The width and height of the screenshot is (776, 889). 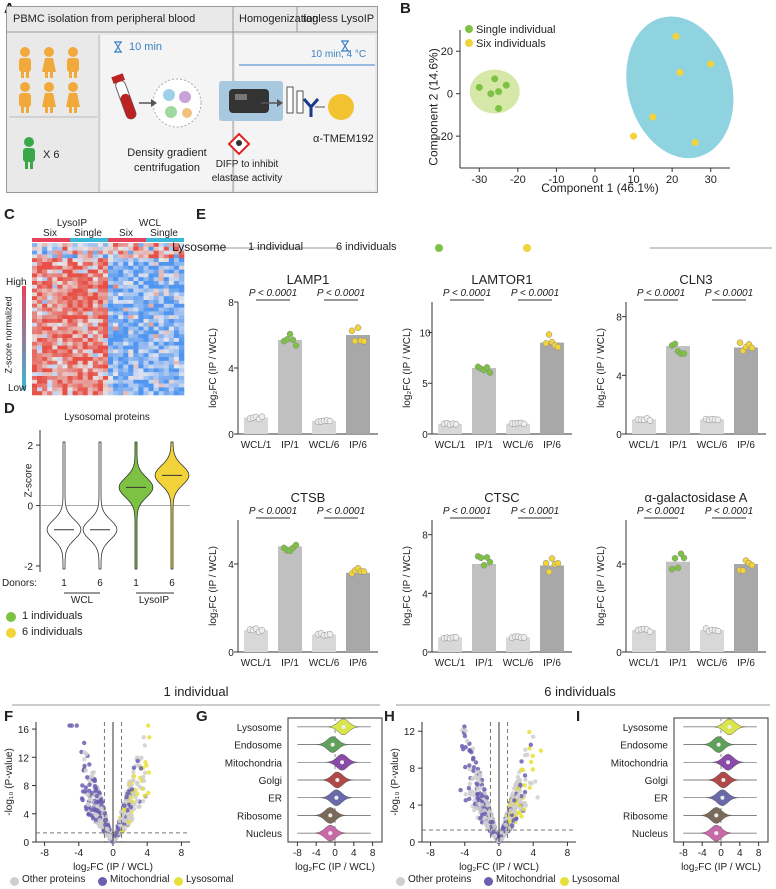 What do you see at coordinates (518, 180) in the screenshot?
I see `x-tick-label: -20` at bounding box center [518, 180].